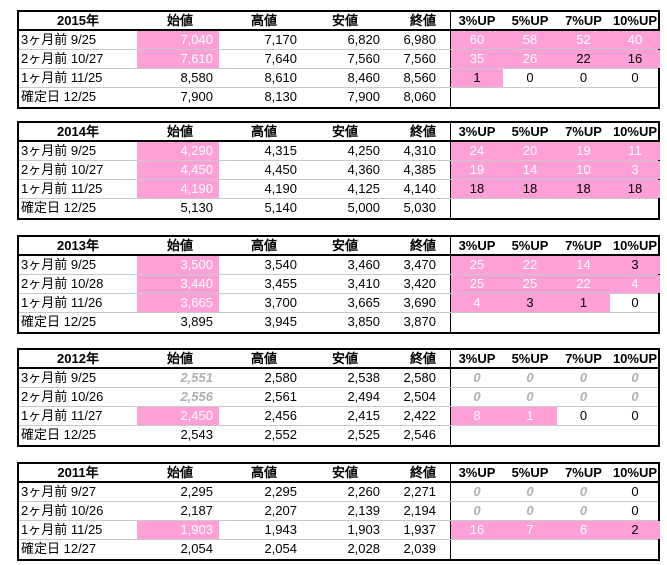 This screenshot has width=667, height=565. Describe the element at coordinates (178, 530) in the screenshot. I see `open-cell: 1,903` at that location.